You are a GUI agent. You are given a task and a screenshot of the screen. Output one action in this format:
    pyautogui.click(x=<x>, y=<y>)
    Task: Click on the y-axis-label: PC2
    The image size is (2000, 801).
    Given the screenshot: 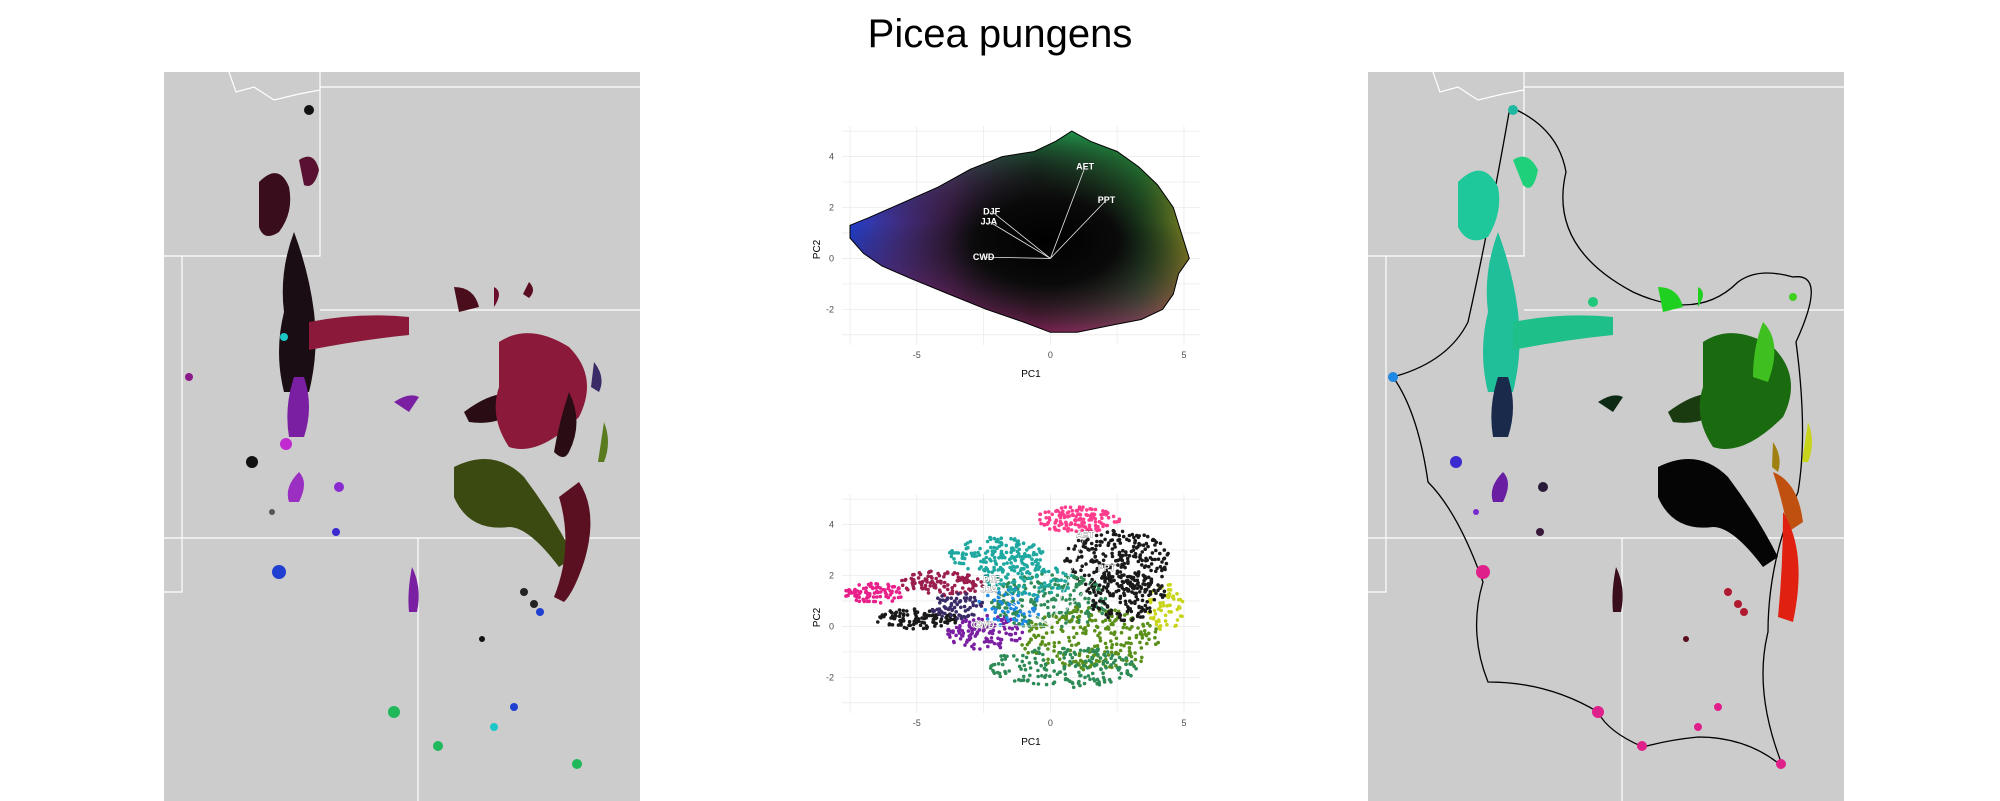 What is the action you would take?
    pyautogui.click(x=817, y=249)
    